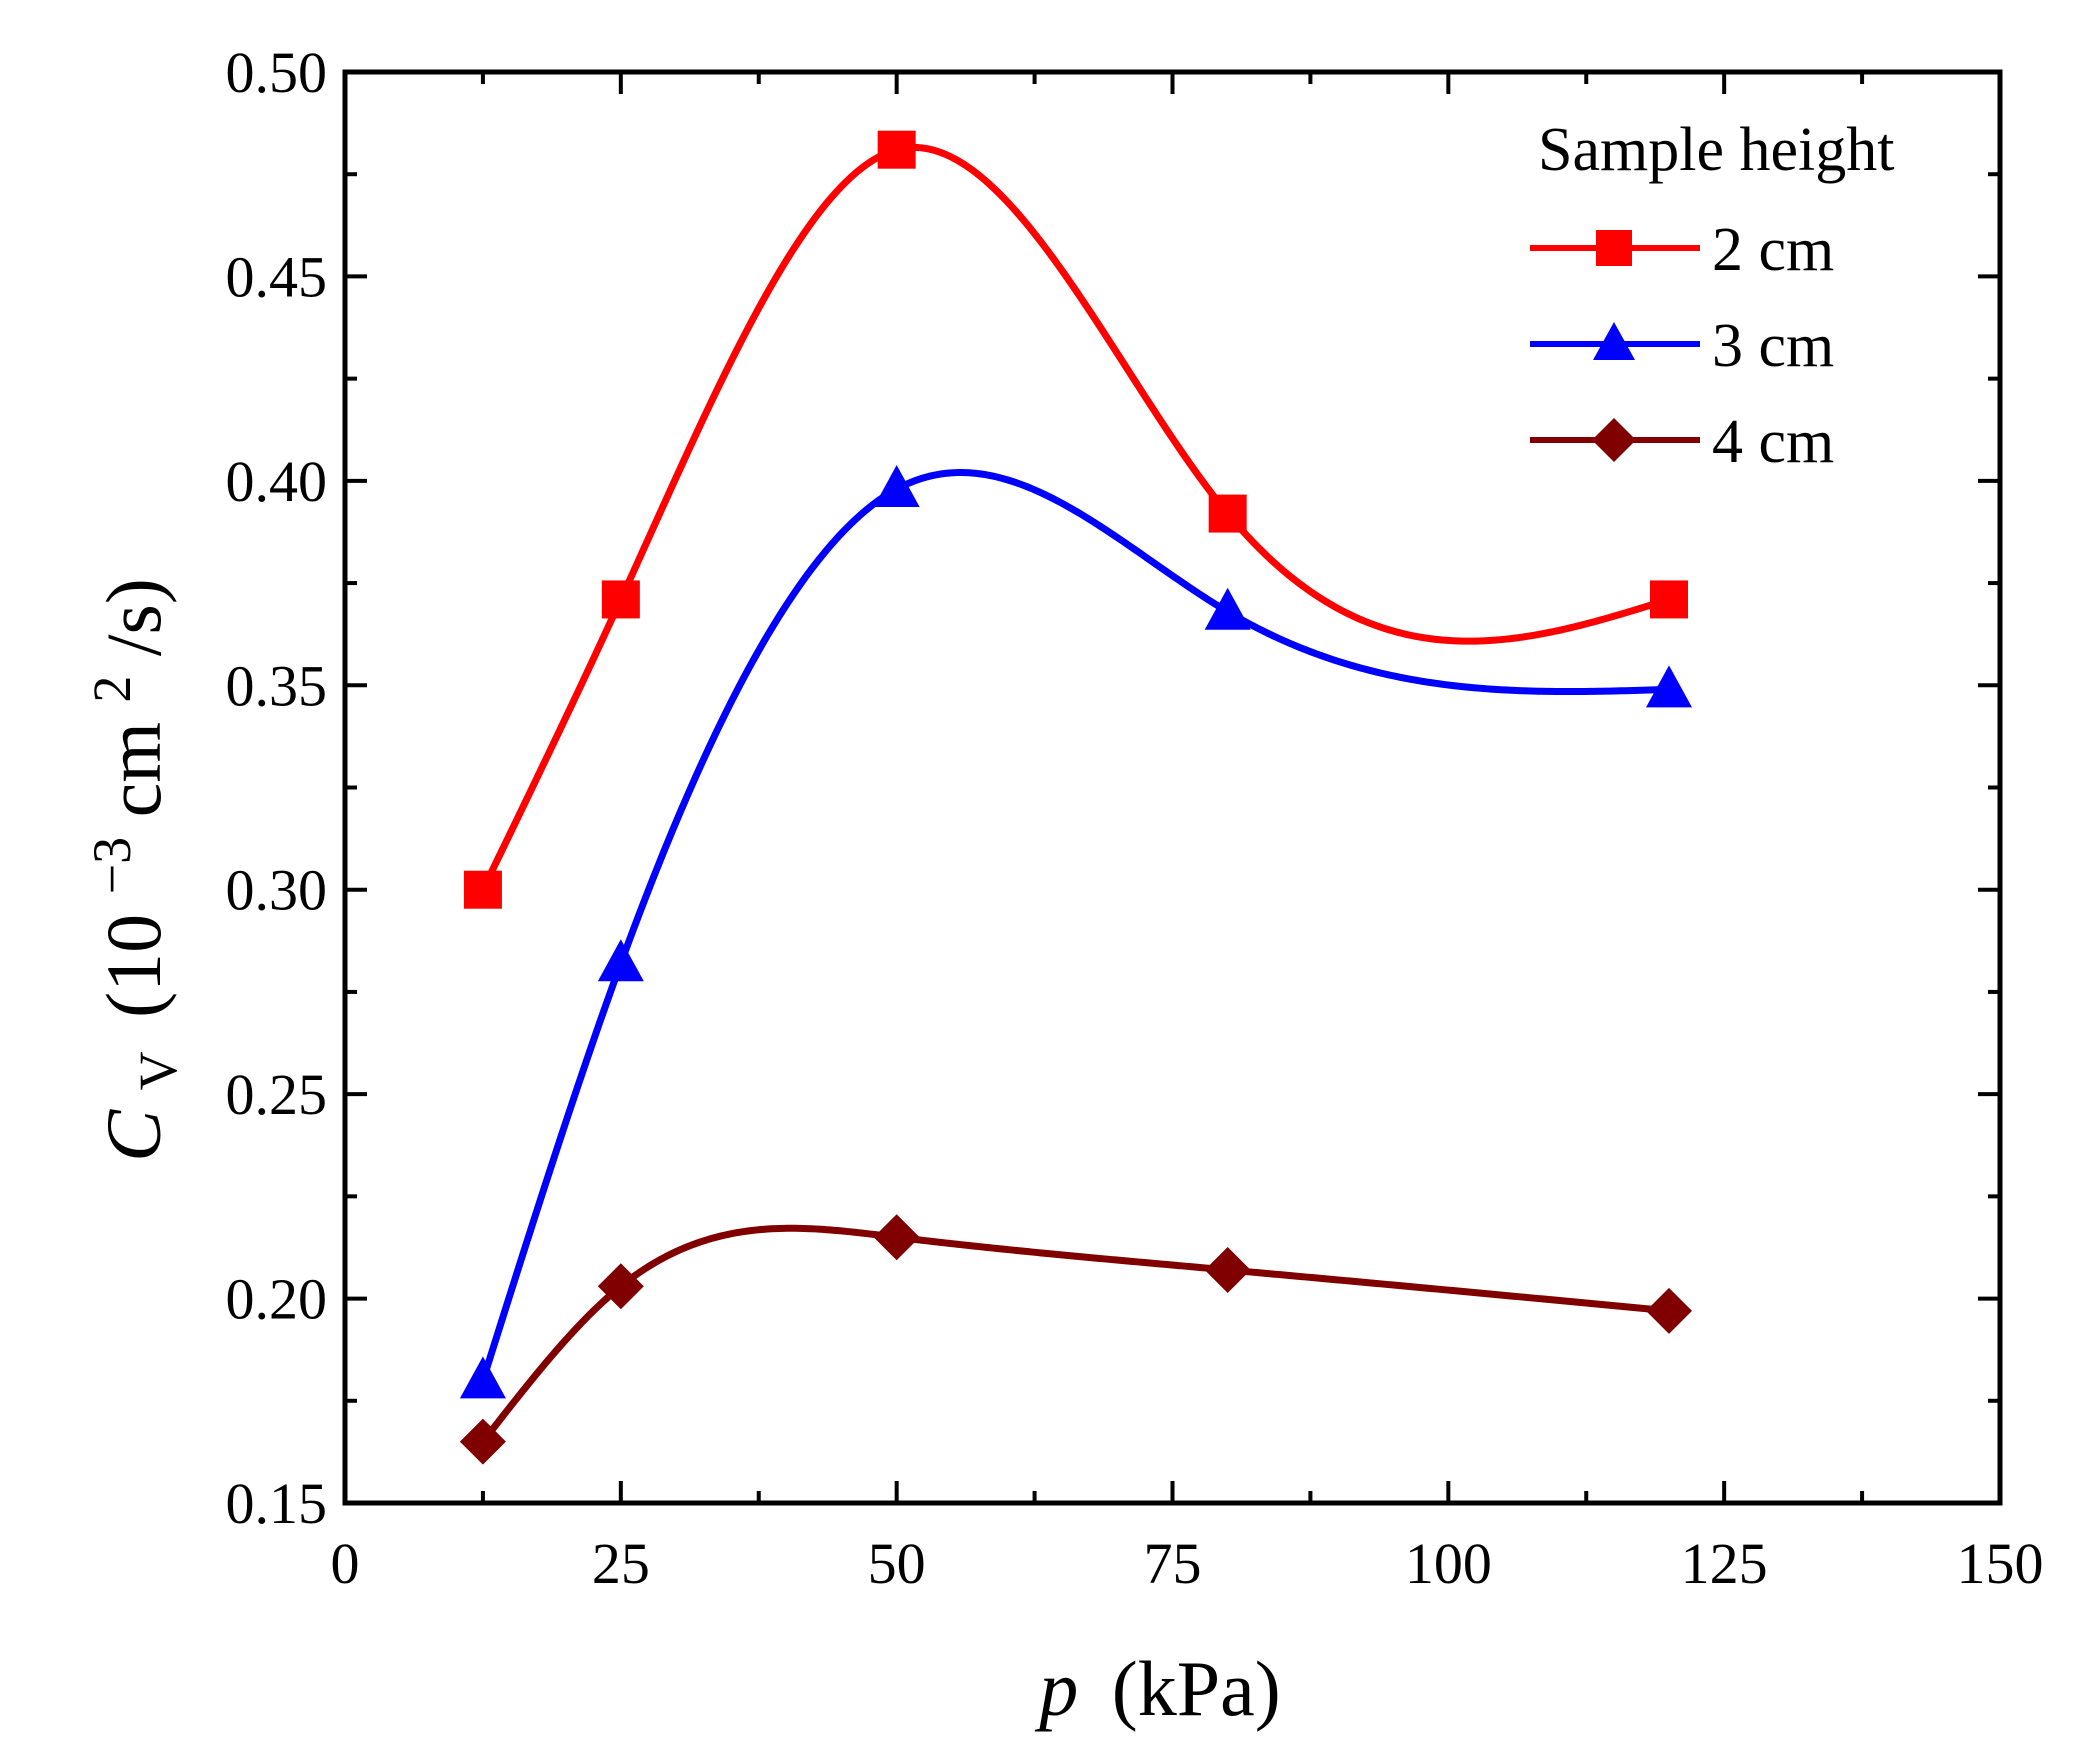 The height and width of the screenshot is (1753, 2084). I want to click on y-tick-label: 0.15, so click(277, 1503).